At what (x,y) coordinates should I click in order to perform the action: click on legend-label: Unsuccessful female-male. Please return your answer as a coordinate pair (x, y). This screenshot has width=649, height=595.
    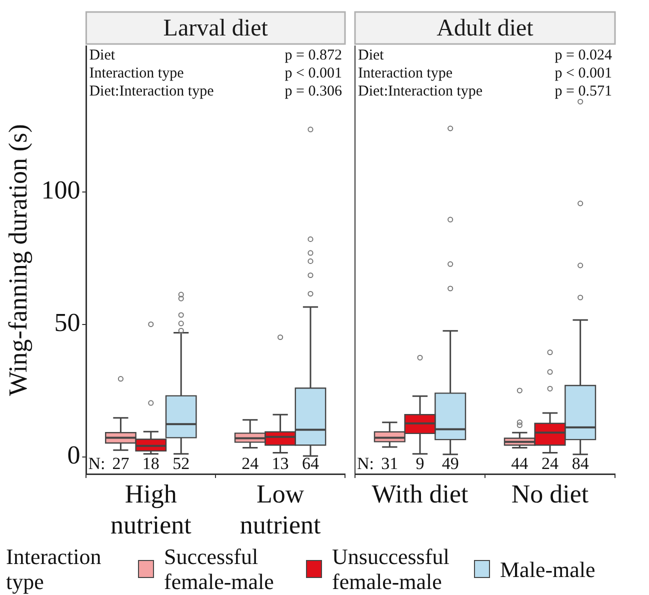
    Looking at the image, I should click on (391, 569).